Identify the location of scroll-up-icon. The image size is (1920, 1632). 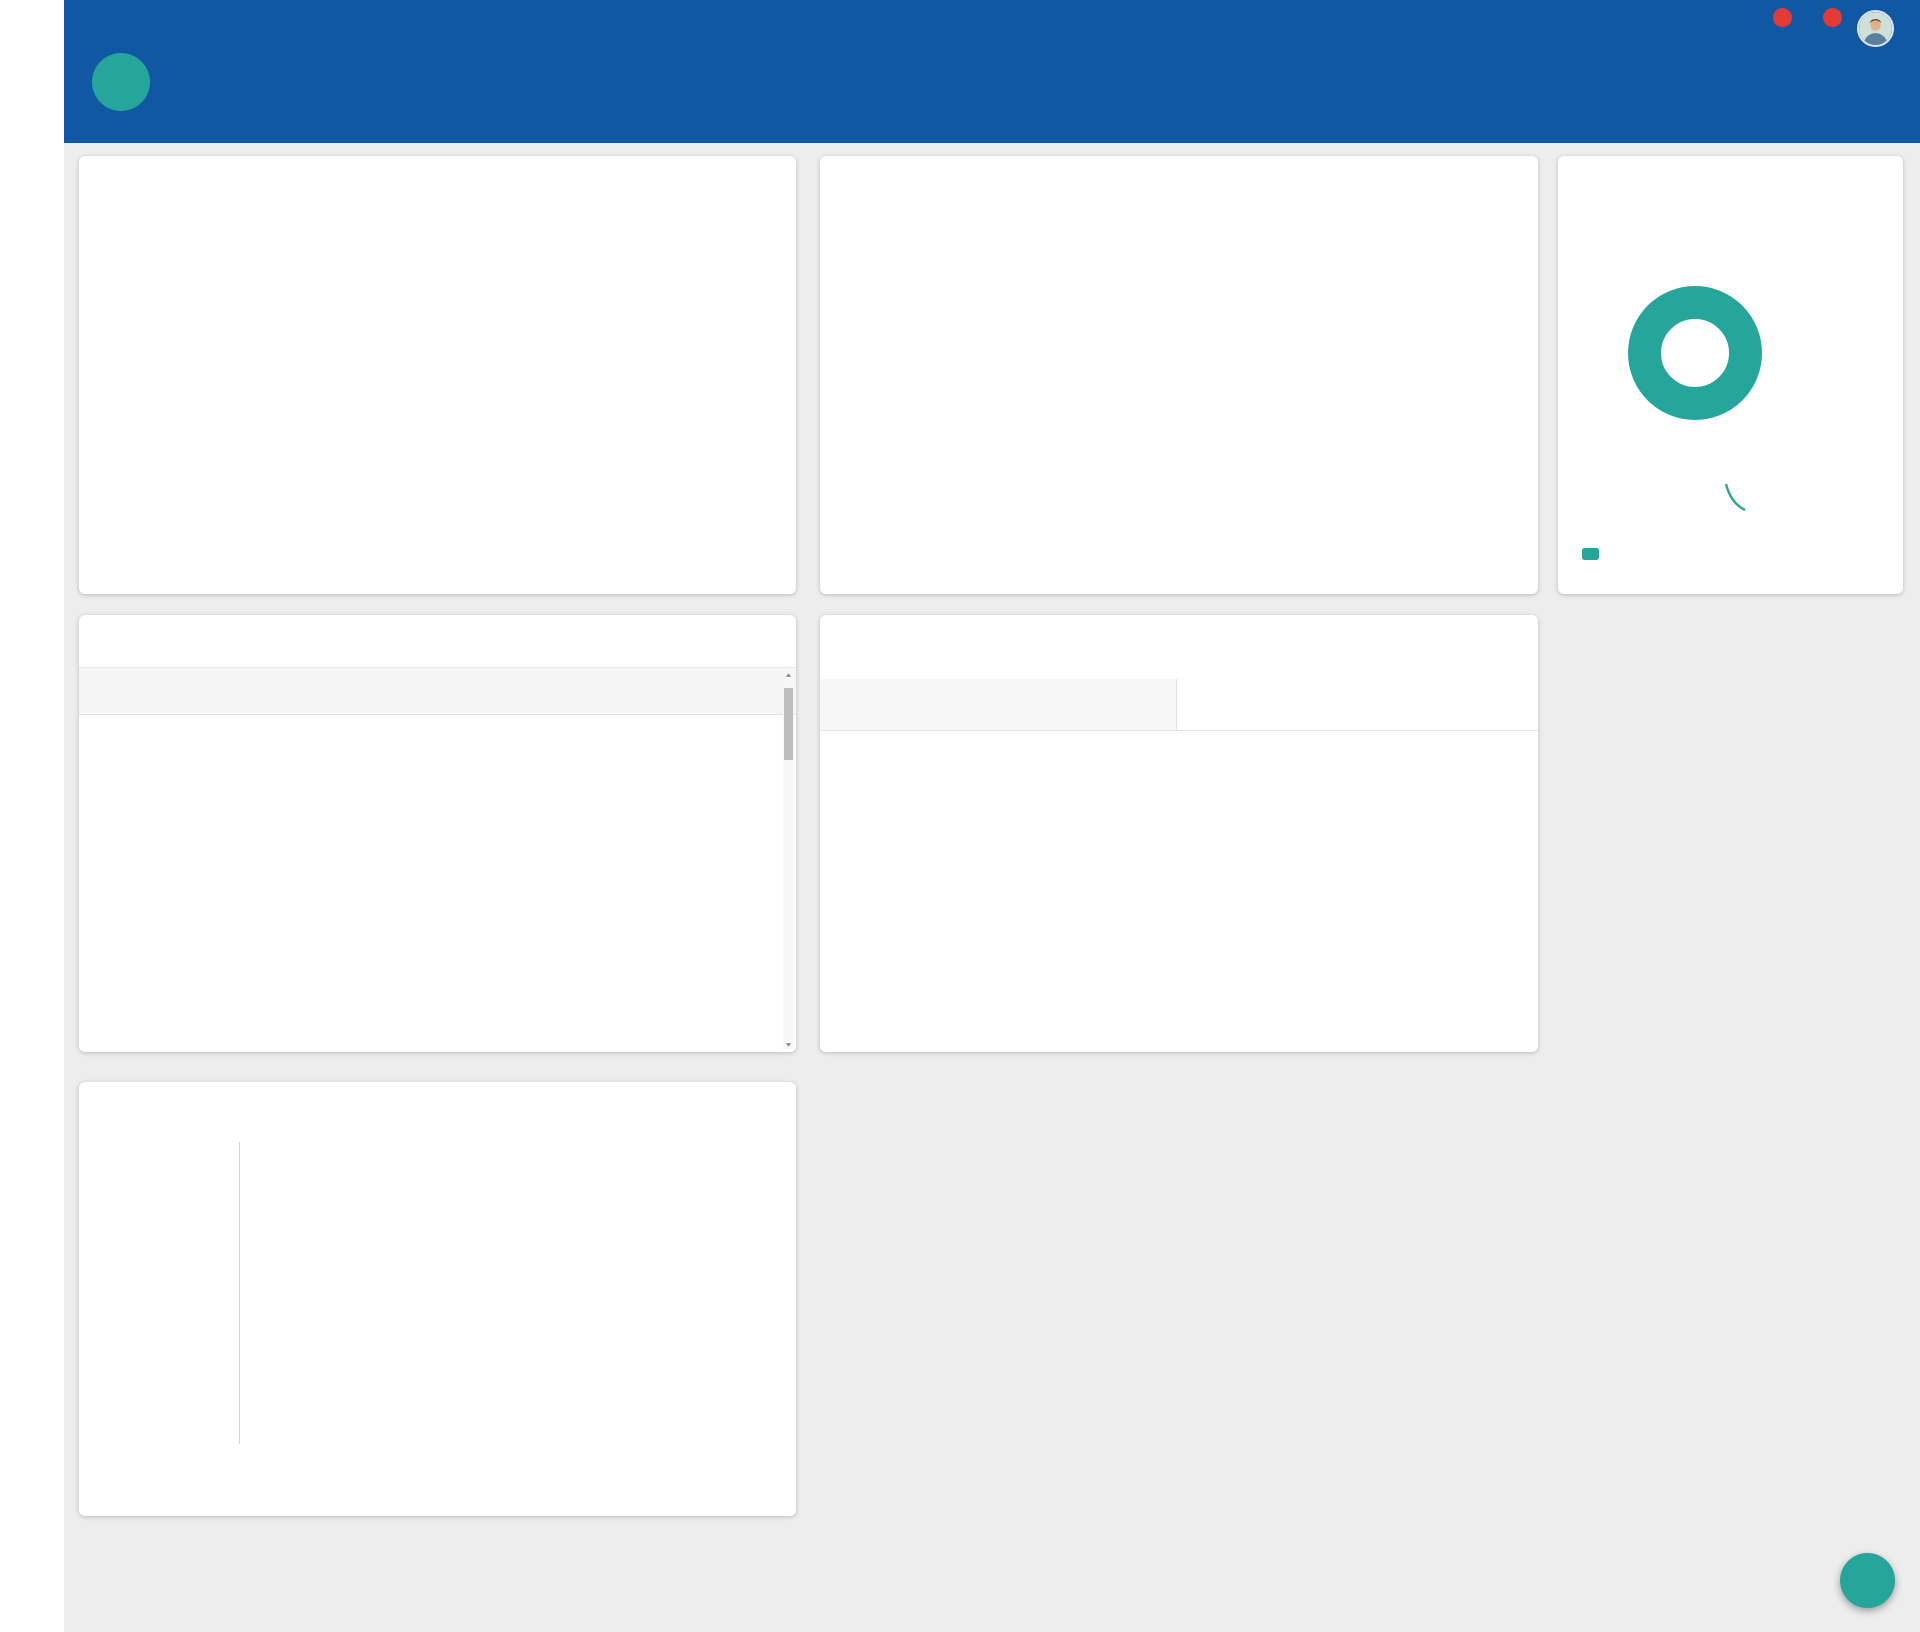
(788, 674).